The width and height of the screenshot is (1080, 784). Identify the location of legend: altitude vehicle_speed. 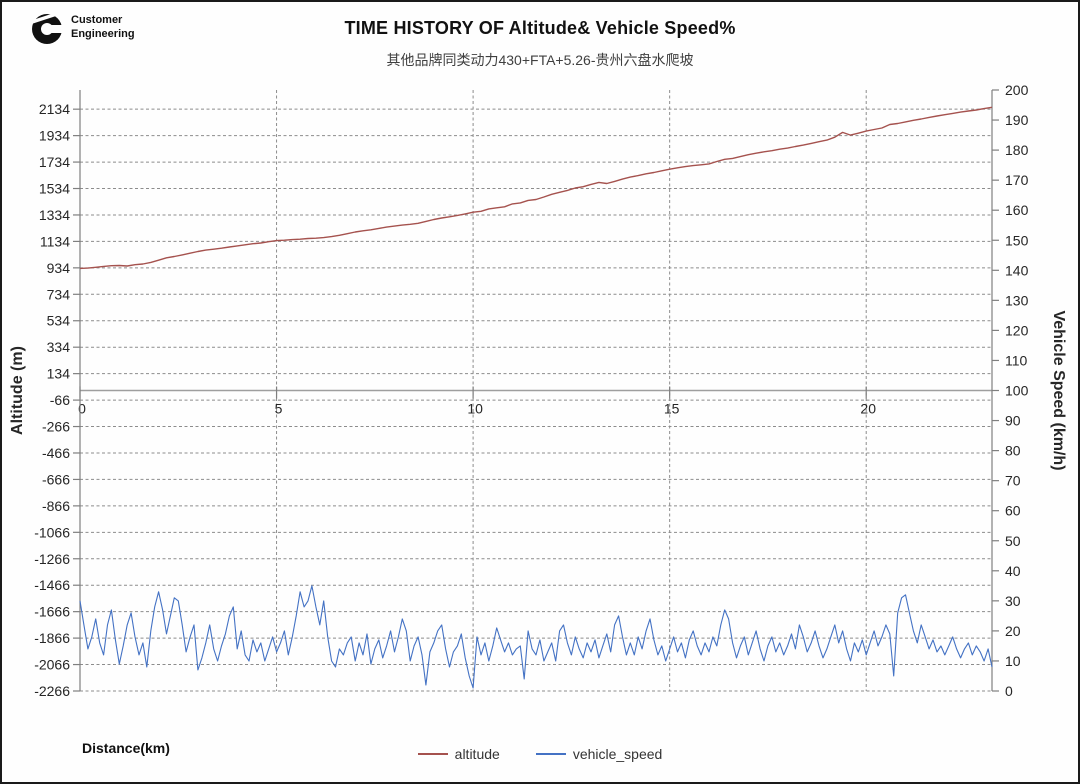
(540, 754).